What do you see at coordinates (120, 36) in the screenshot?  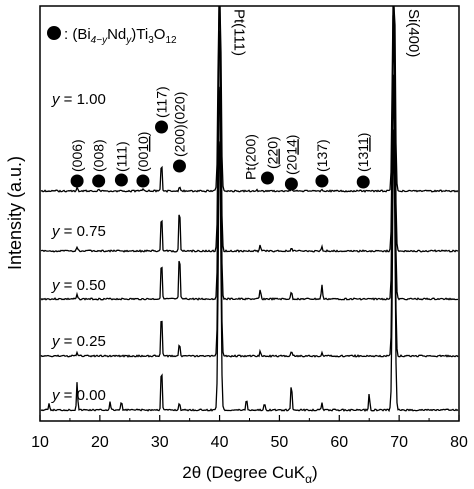 I see `legend-label: : (Bi4−yNdy)Ti3O12` at bounding box center [120, 36].